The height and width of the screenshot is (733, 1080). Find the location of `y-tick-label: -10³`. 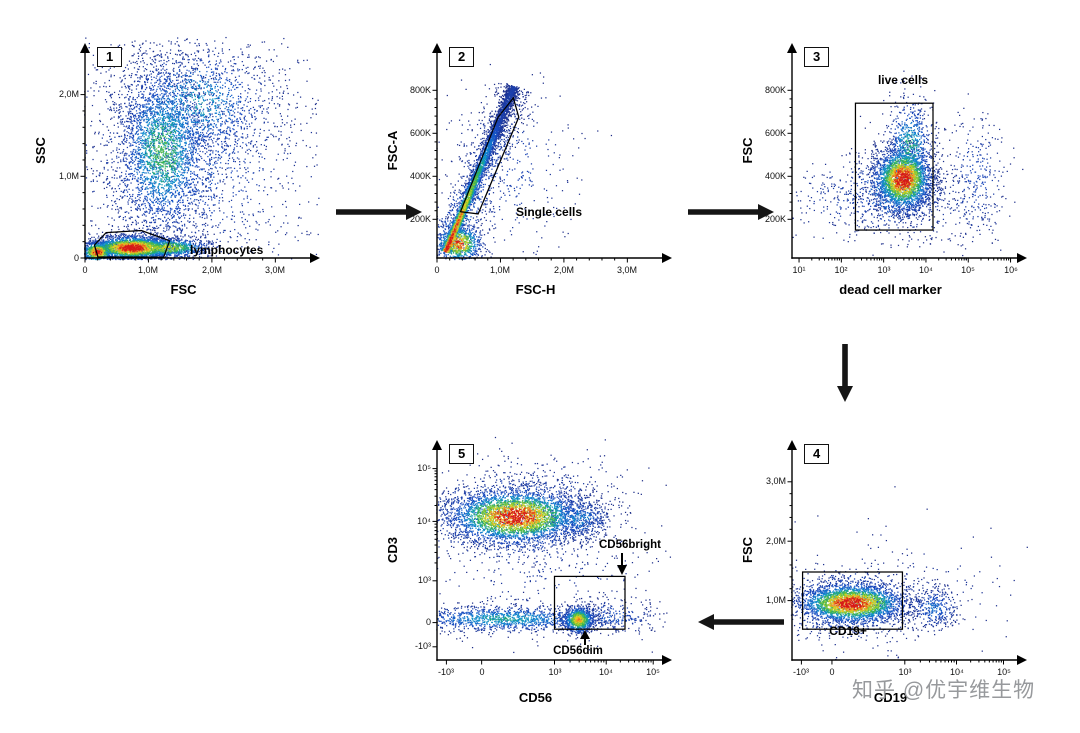

y-tick-label: -10³ is located at coordinates (422, 646).